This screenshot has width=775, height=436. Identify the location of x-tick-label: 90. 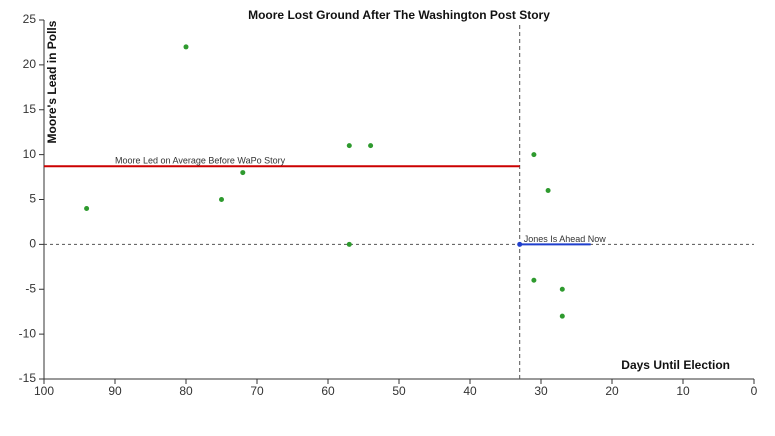
(115, 391).